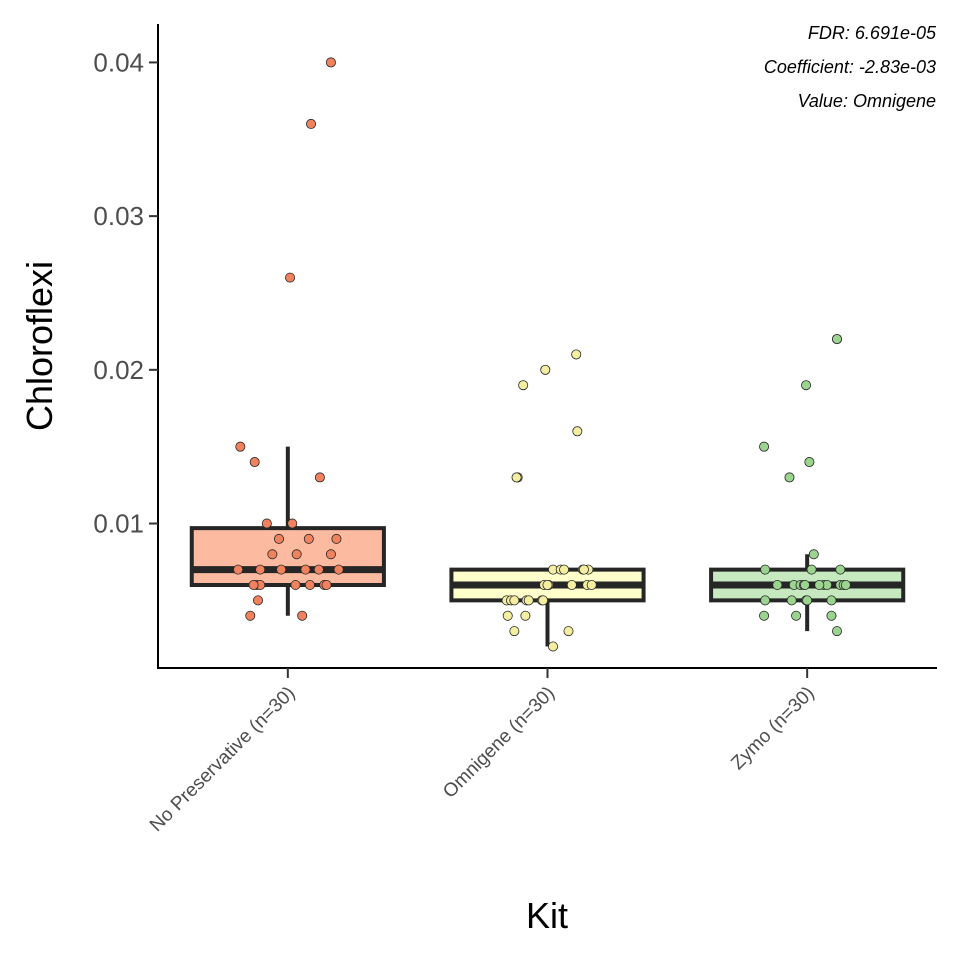 The width and height of the screenshot is (960, 960). I want to click on y-axis-title: Chloroflexi, so click(39, 346).